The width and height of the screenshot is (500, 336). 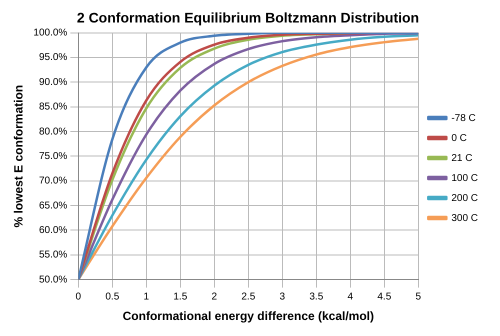 I want to click on x-tick-label: 1, so click(x=147, y=296).